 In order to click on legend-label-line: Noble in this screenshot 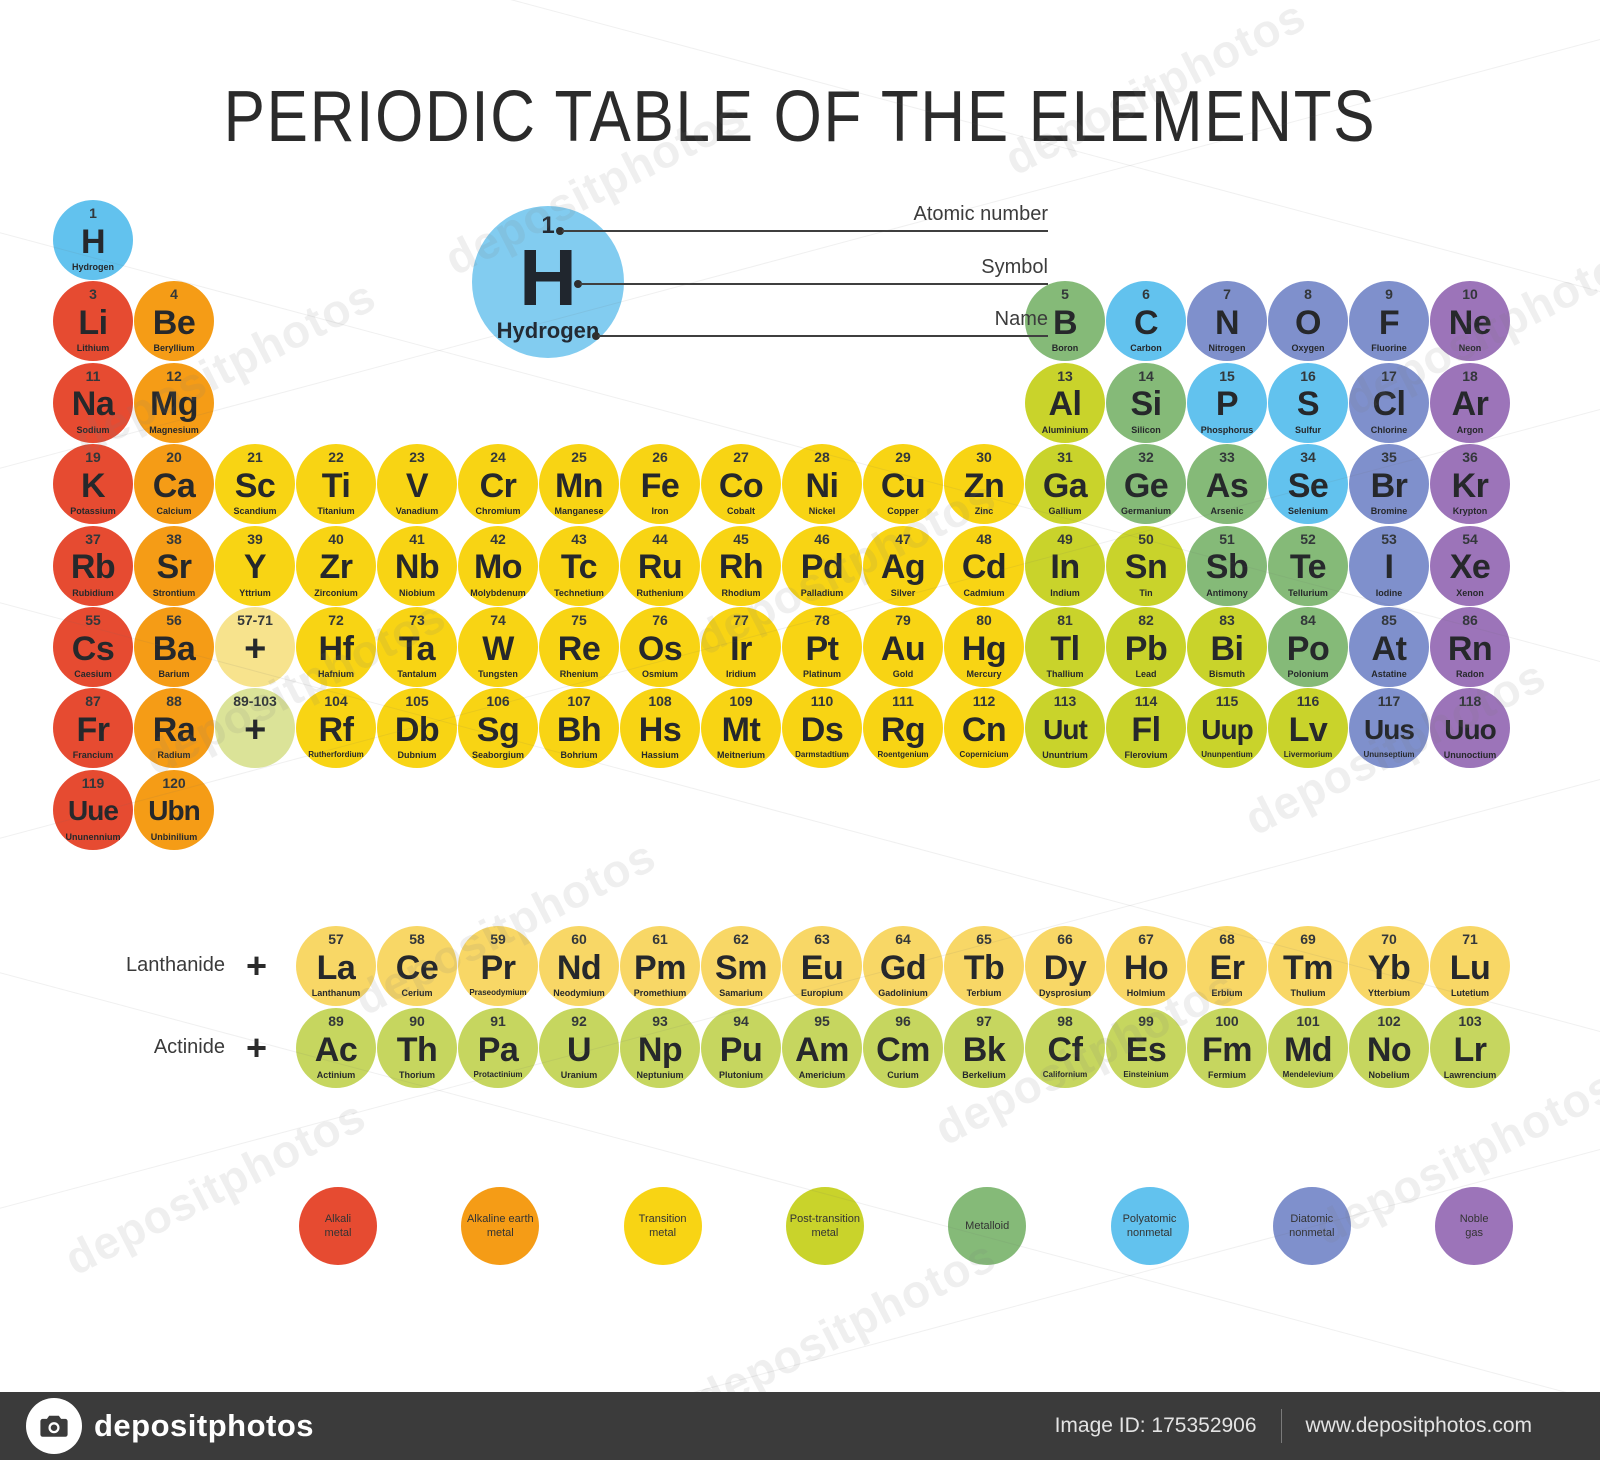, I will do `click(1474, 1218)`.